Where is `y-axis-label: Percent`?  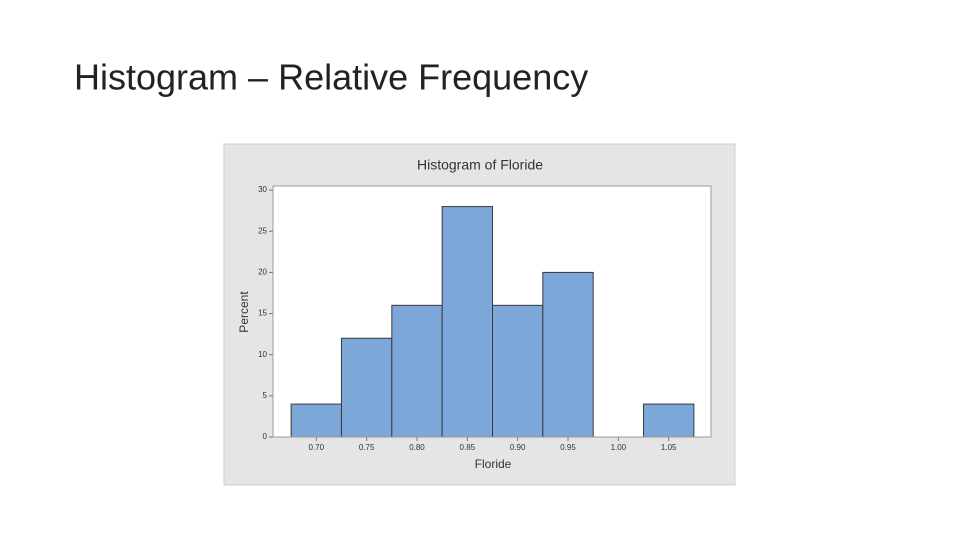 y-axis-label: Percent is located at coordinates (244, 312).